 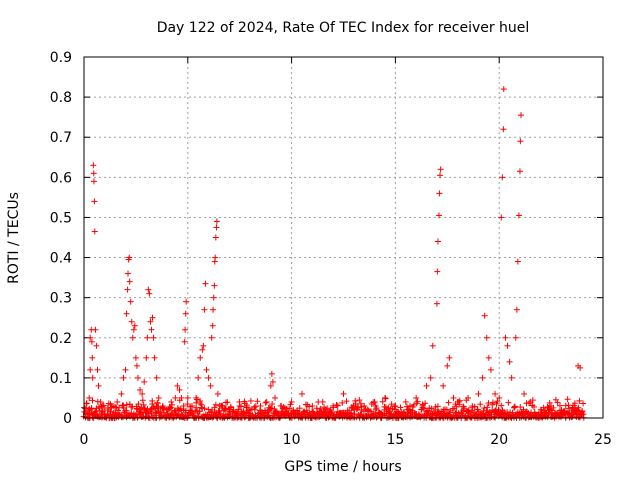 What do you see at coordinates (14, 238) in the screenshot?
I see `y-axis-label: ROTI / TECUs` at bounding box center [14, 238].